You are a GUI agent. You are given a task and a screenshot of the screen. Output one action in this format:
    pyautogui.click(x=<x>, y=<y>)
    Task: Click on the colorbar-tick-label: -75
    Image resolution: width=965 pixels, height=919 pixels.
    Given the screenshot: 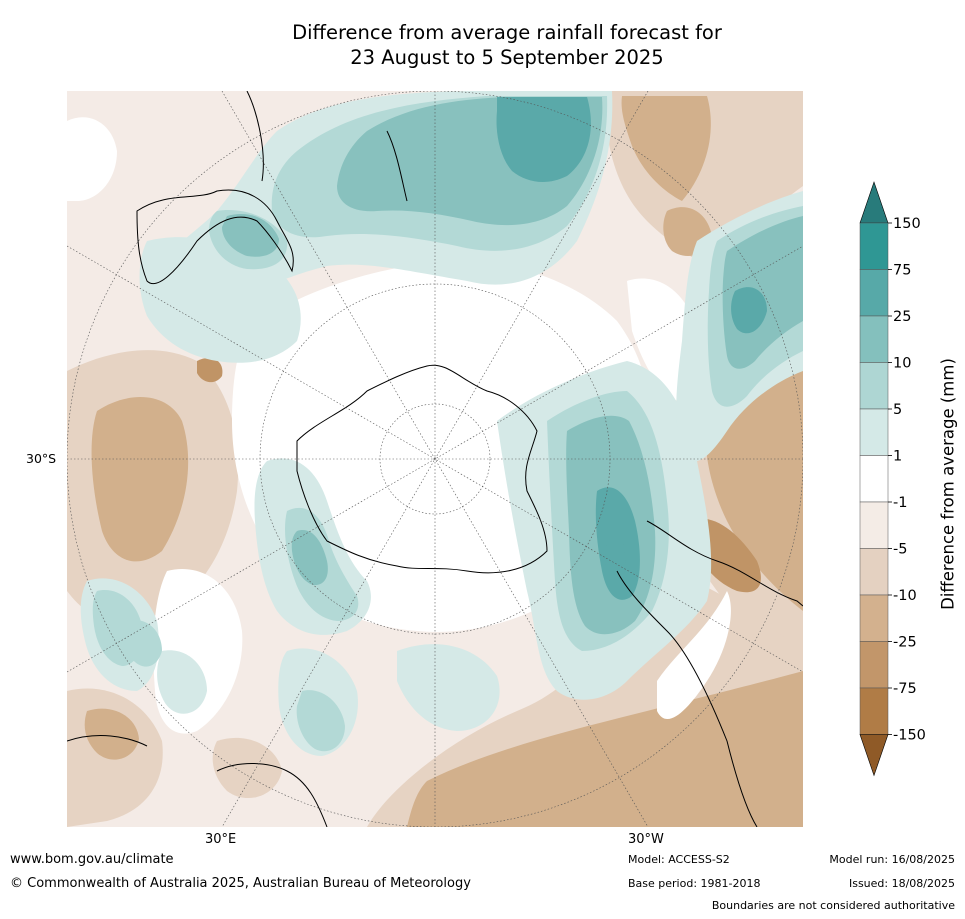 What is the action you would take?
    pyautogui.click(x=905, y=689)
    